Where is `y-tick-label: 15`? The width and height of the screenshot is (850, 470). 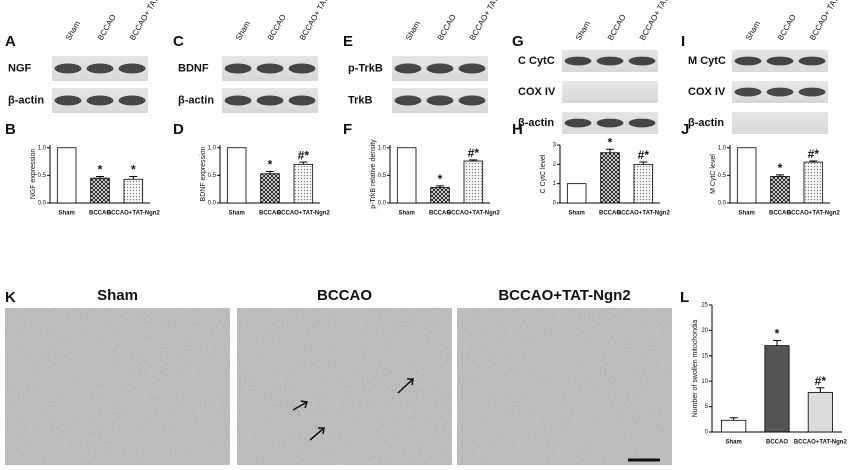 y-tick-label: 15 is located at coordinates (704, 356).